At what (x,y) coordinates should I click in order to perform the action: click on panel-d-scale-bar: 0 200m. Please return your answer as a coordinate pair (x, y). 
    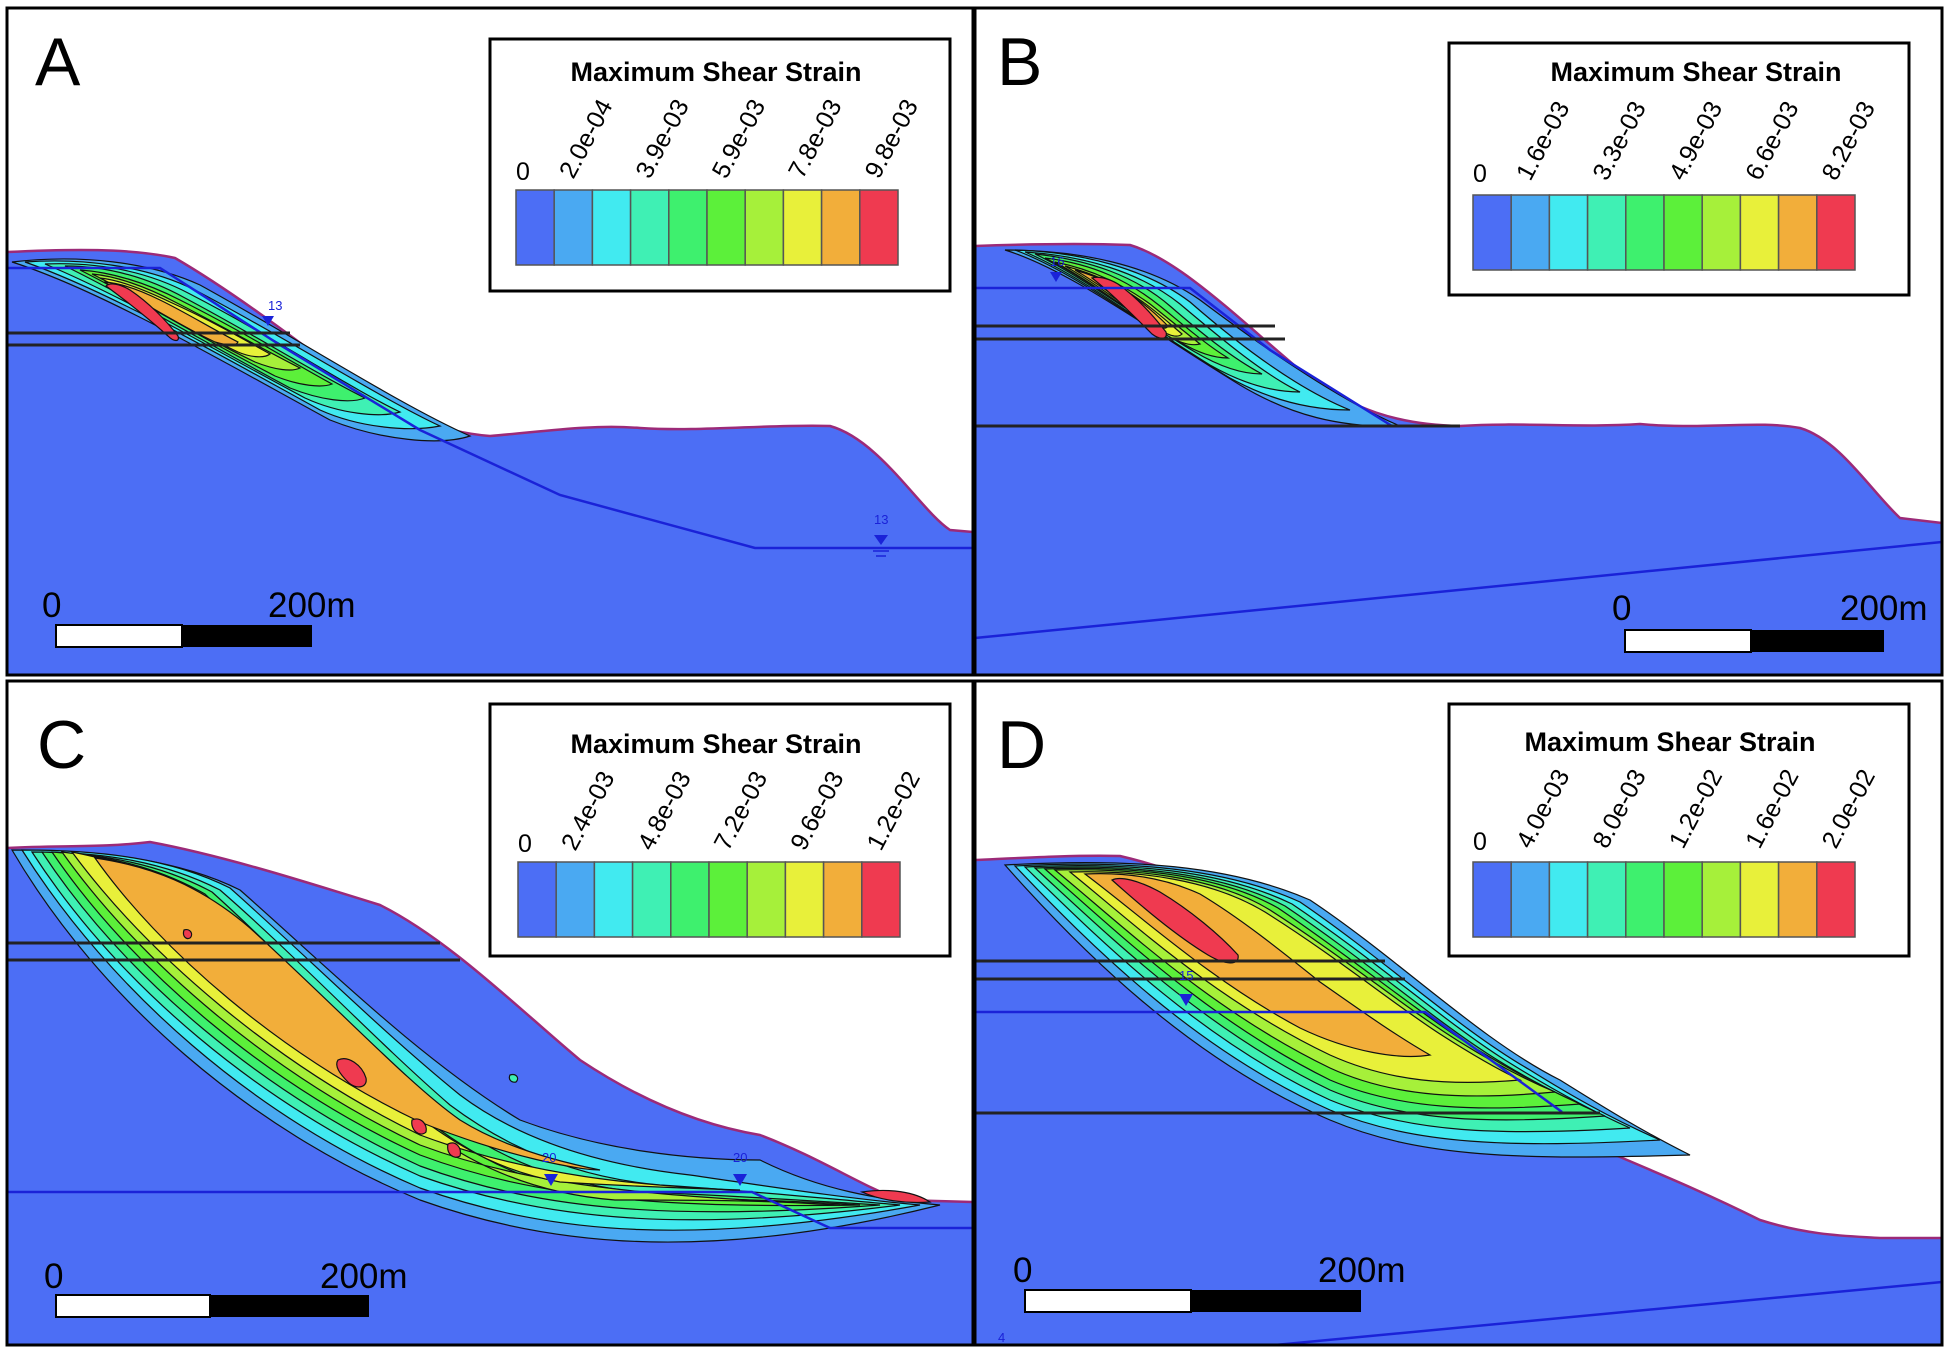
    Looking at the image, I should click on (1209, 1282).